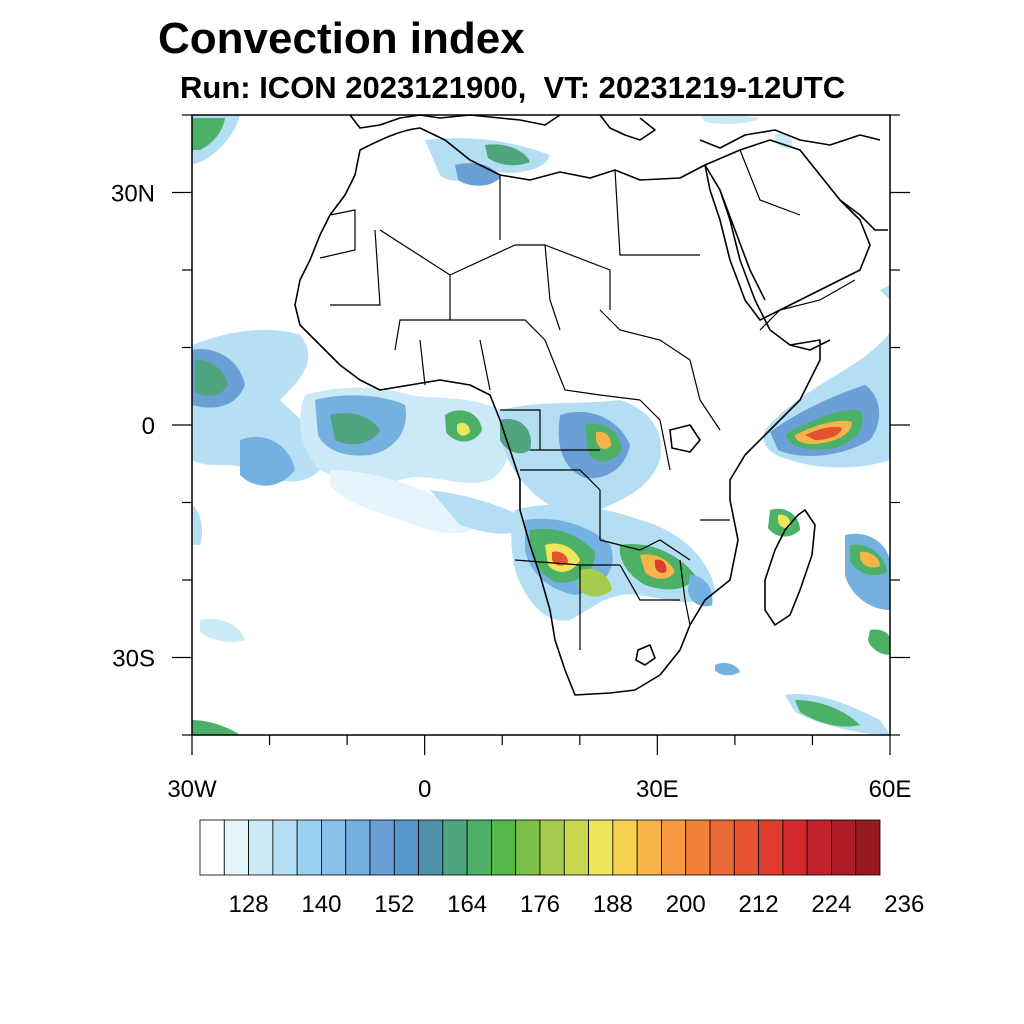  I want to click on lon-tick-label: 0, so click(424, 789).